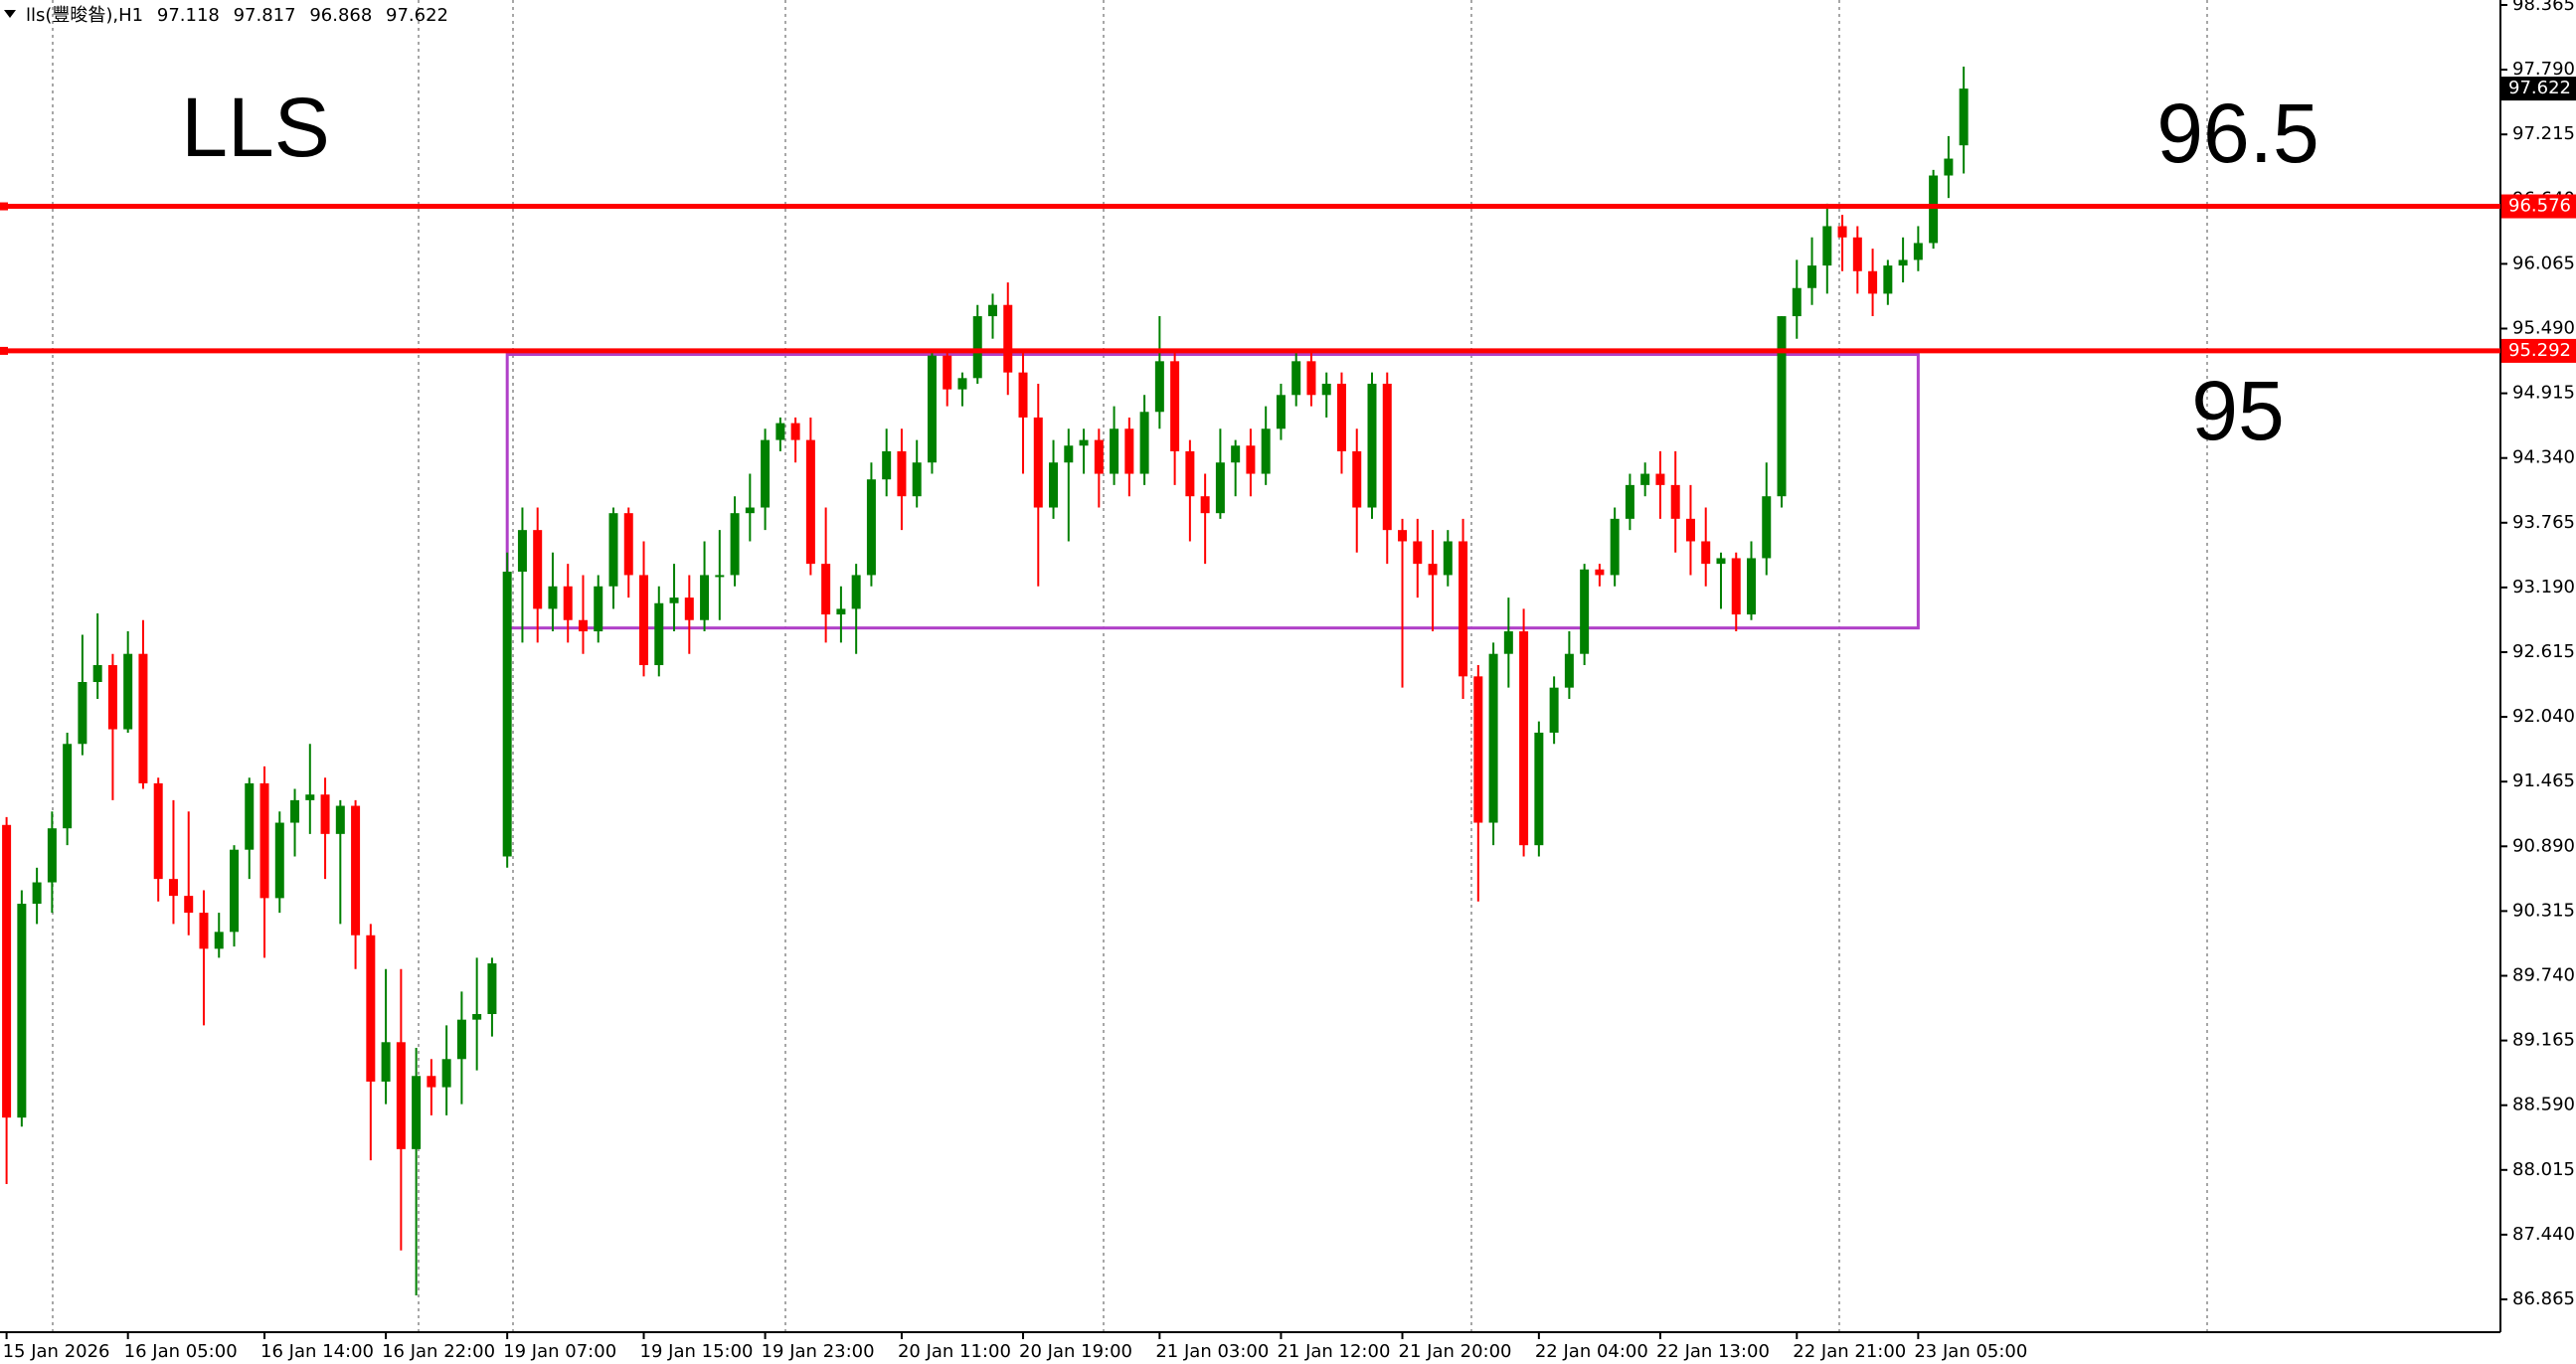 This screenshot has height=1364, width=2576. What do you see at coordinates (954, 1351) in the screenshot?
I see `x-tick-label: 20 Jan 11:00` at bounding box center [954, 1351].